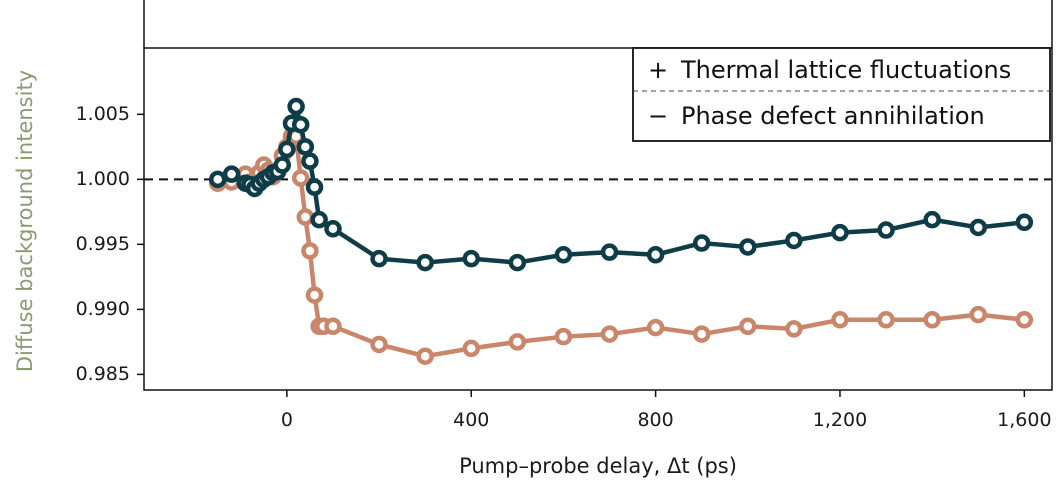  I want to click on legend-box, so click(841, 94).